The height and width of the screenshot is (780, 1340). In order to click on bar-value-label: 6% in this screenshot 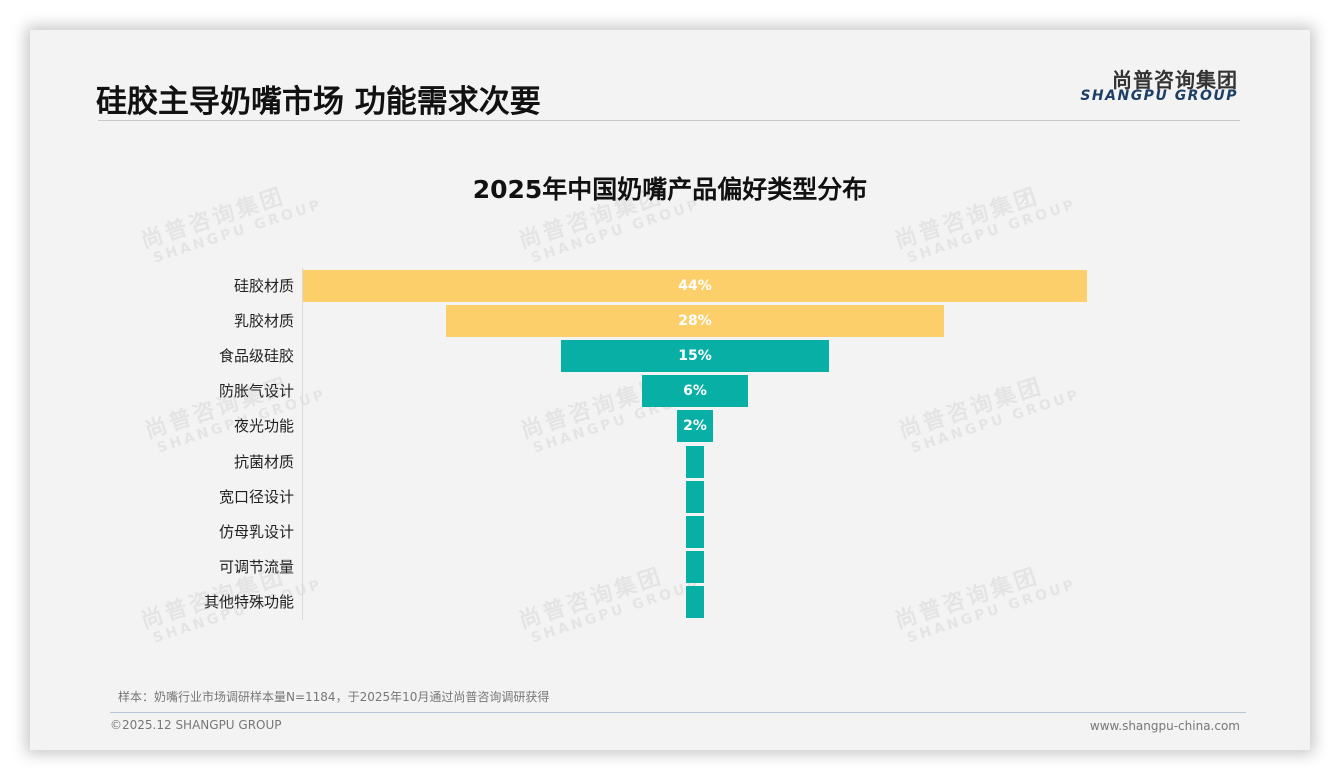, I will do `click(695, 391)`.